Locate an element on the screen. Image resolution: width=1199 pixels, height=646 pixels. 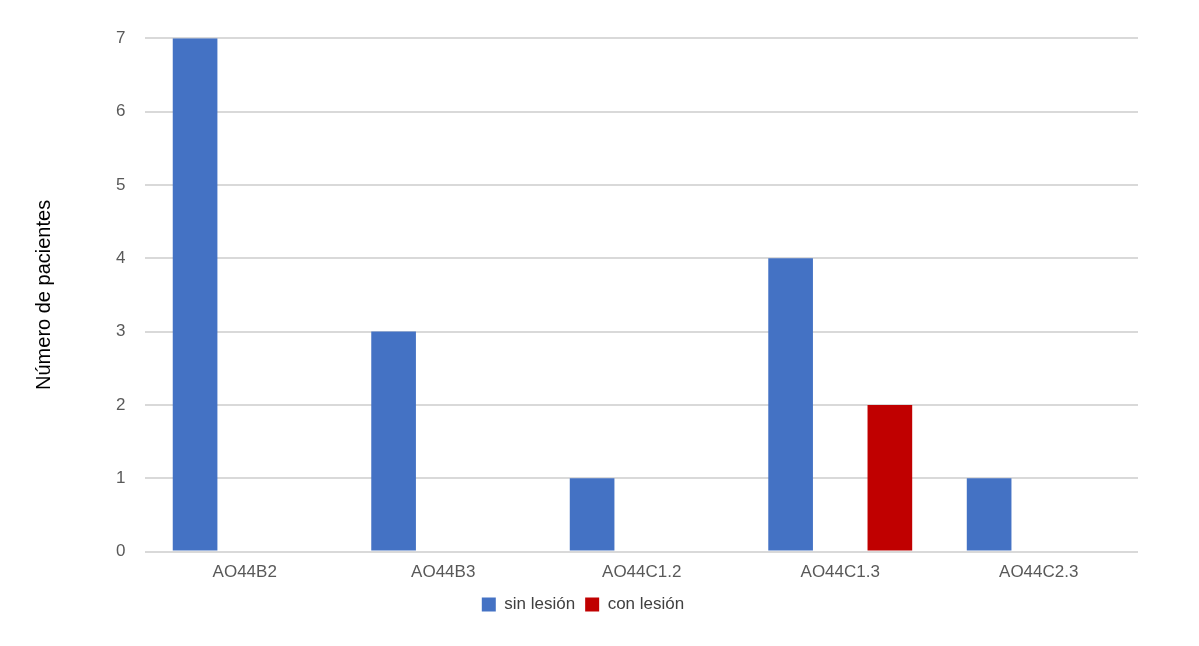
x-tick-label: AO44C1.3 is located at coordinates (840, 572).